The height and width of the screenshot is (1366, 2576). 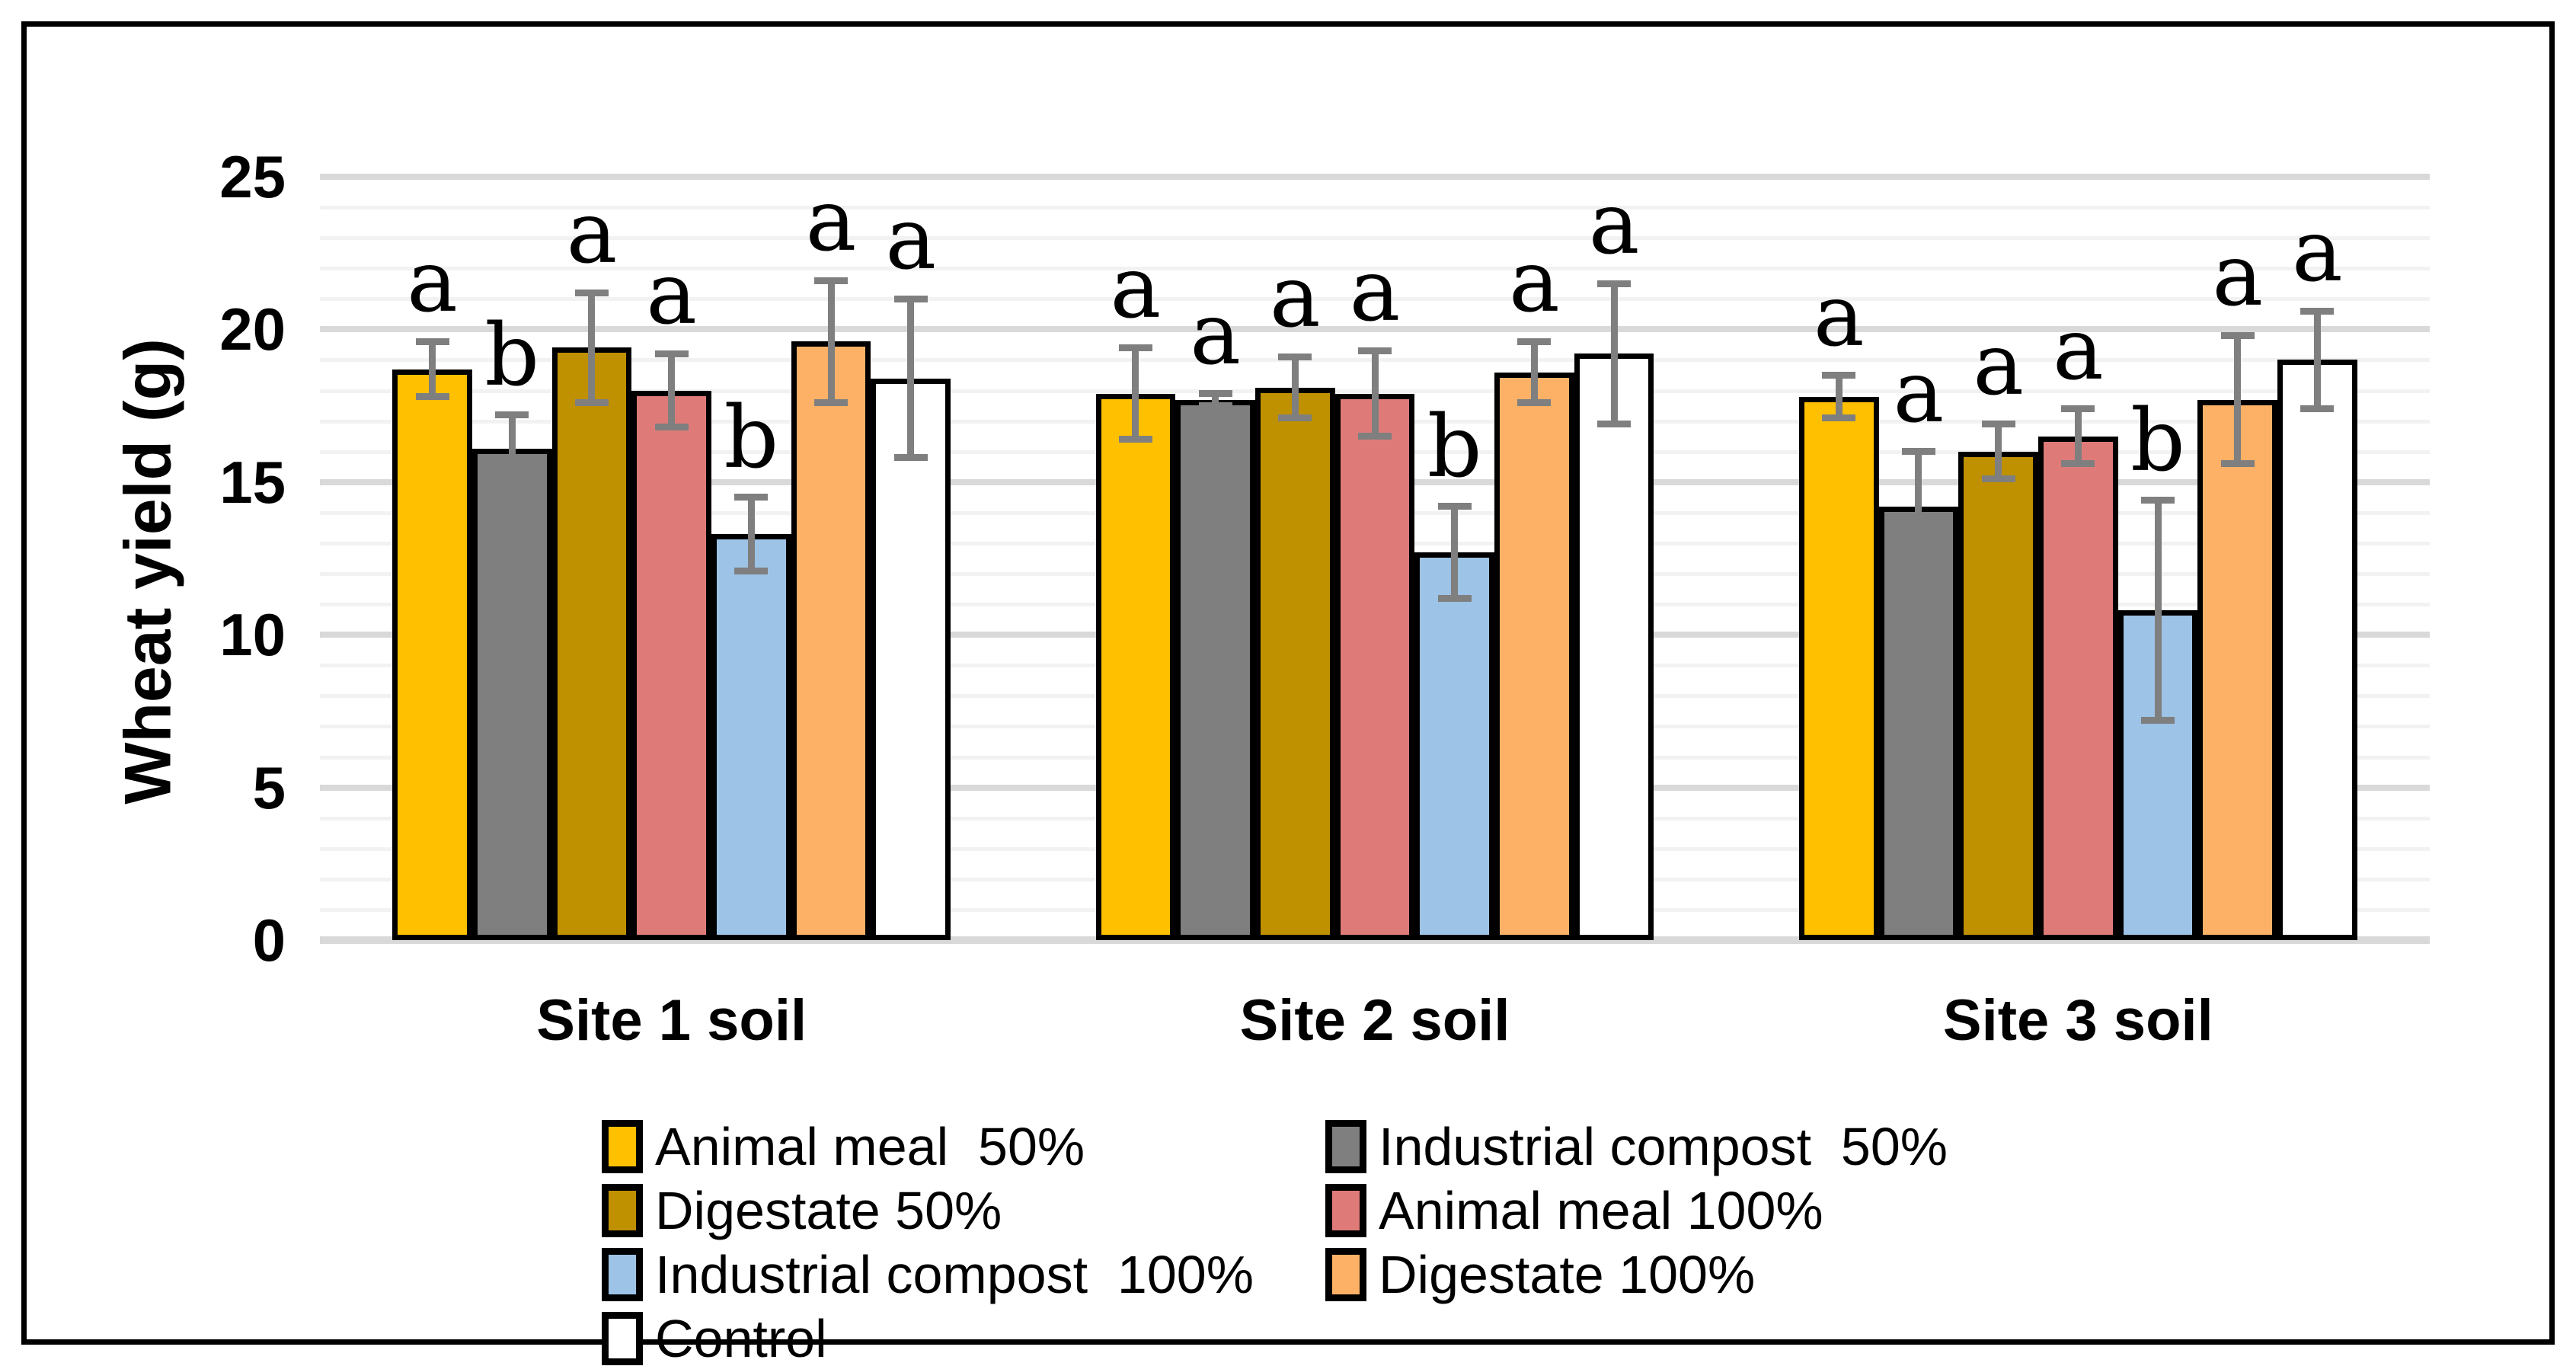 What do you see at coordinates (252, 482) in the screenshot?
I see `y-tick-label: 15` at bounding box center [252, 482].